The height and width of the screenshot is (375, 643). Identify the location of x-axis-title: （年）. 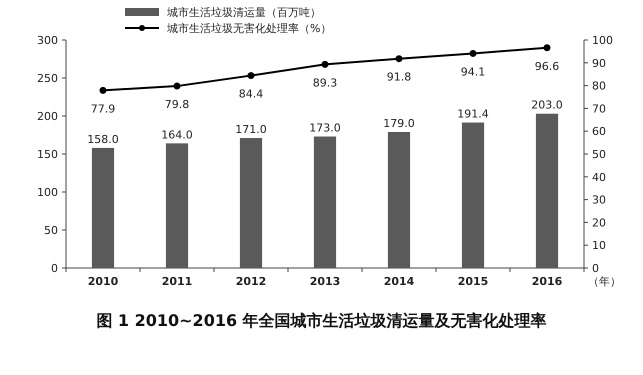
(604, 281).